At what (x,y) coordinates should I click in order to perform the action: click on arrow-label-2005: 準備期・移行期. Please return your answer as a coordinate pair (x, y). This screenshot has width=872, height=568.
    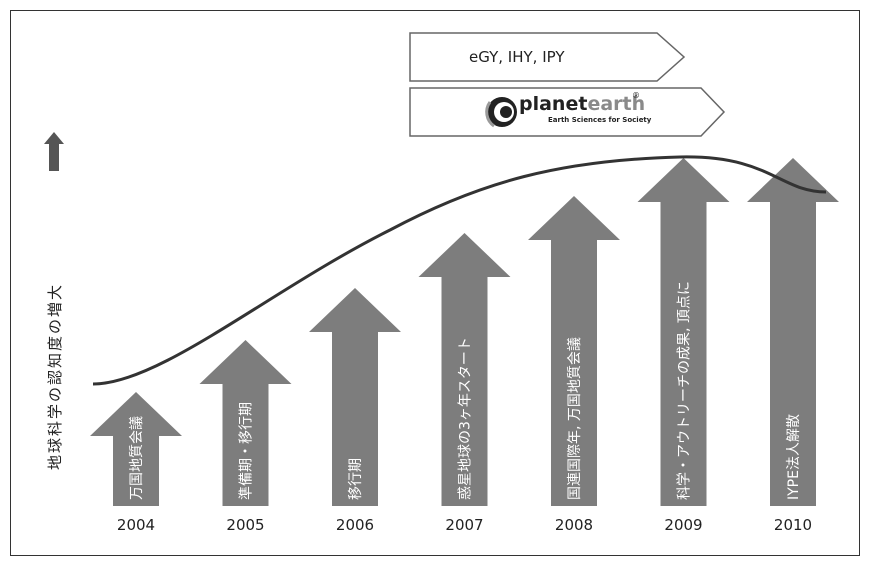
    Looking at the image, I should click on (247, 451).